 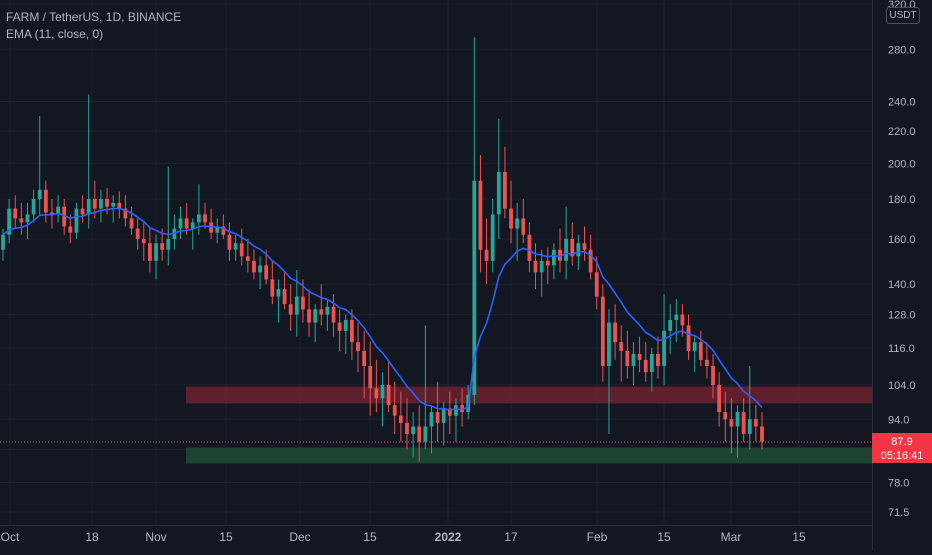 I want to click on time-tick-label: Dec, so click(x=299, y=537).